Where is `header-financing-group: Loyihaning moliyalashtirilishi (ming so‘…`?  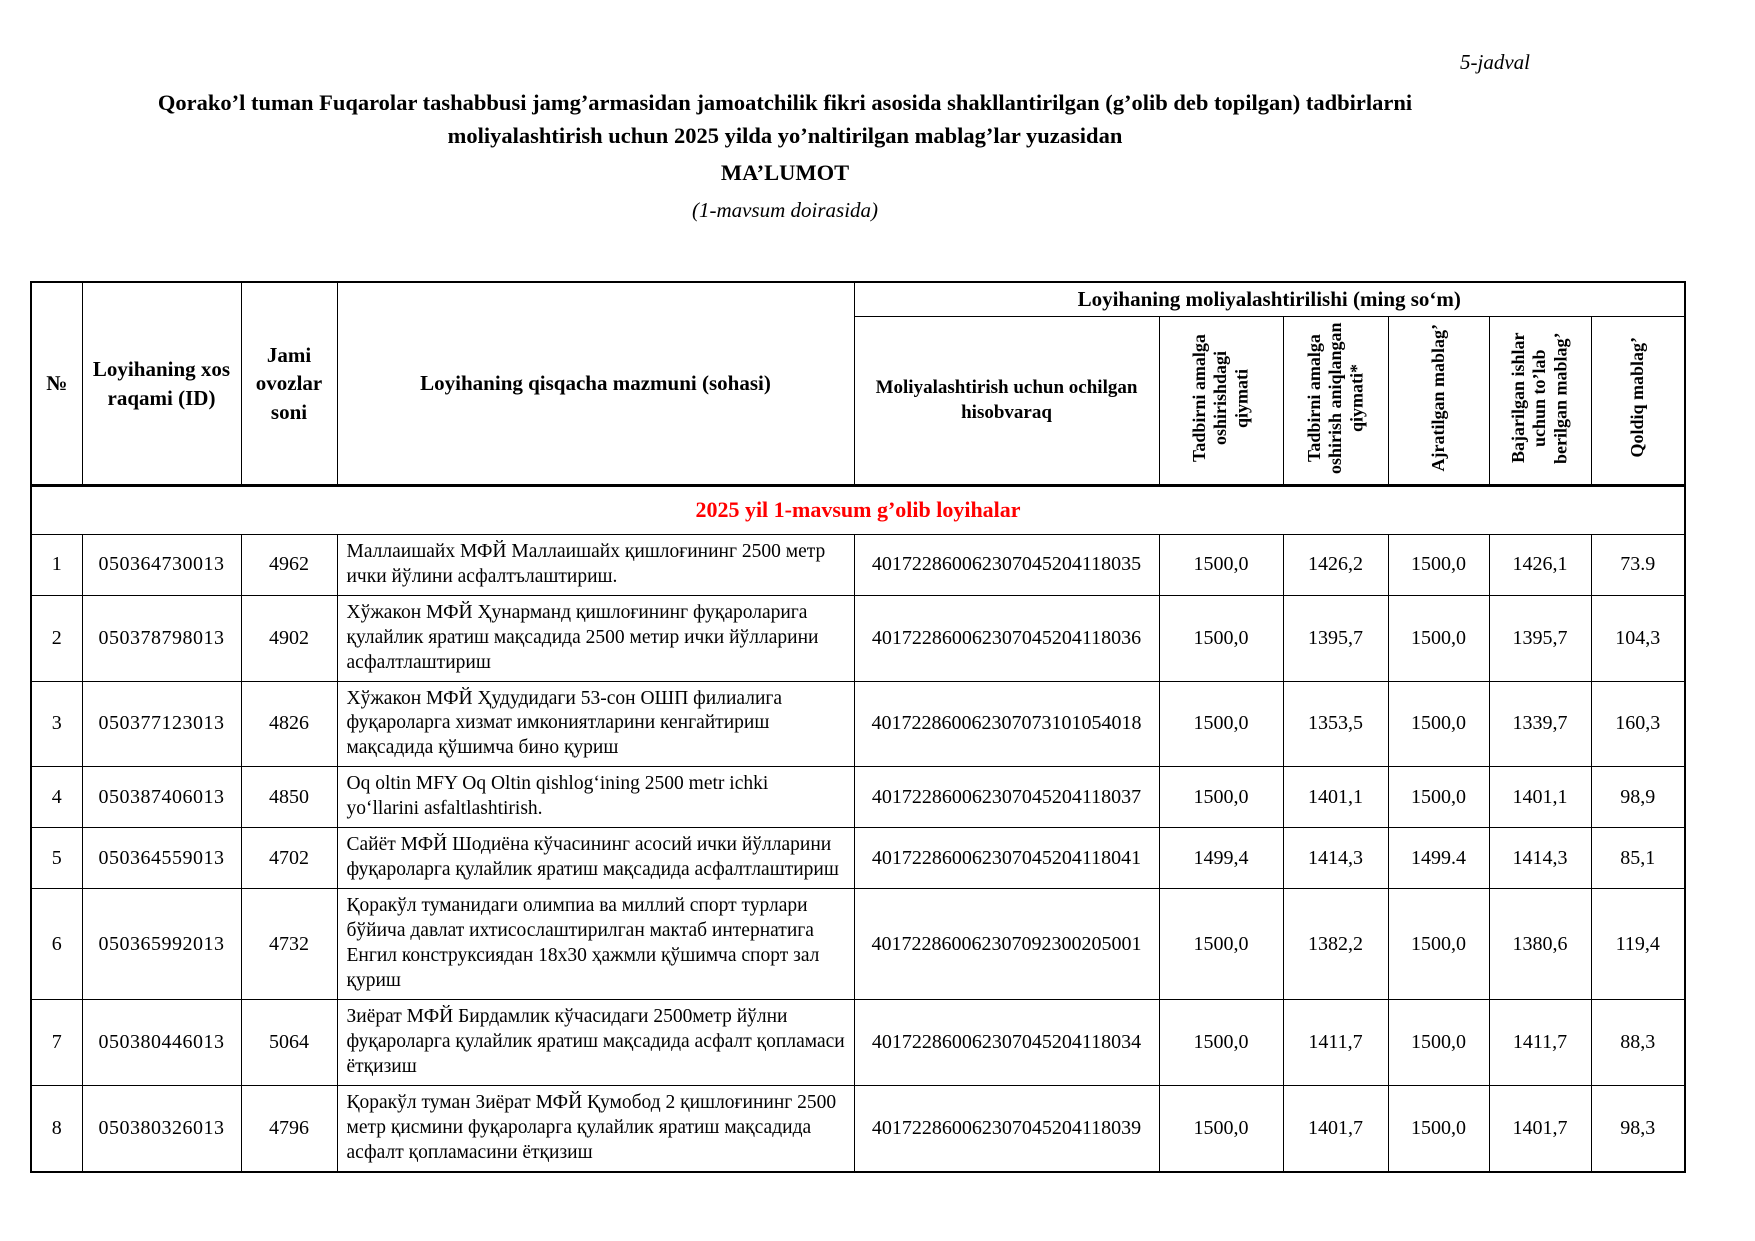 header-financing-group: Loyihaning moliyalashtirilishi (ming so‘… is located at coordinates (1269, 299).